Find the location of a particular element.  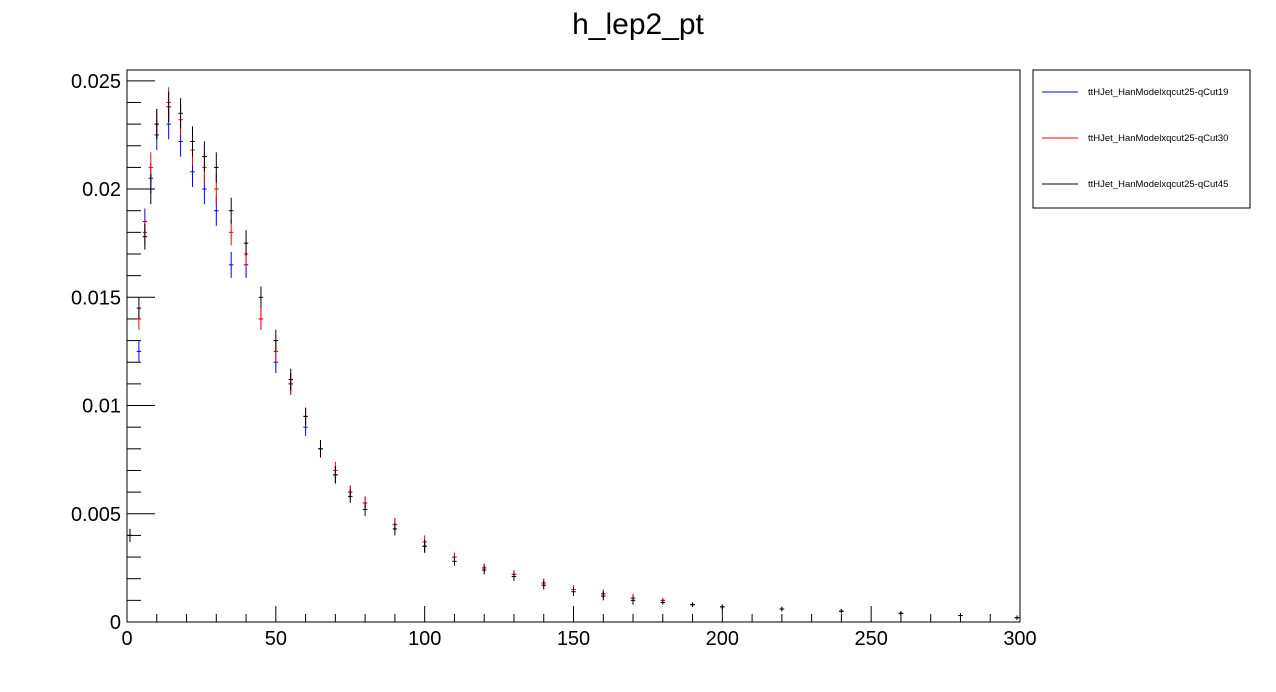

legend-entry-qcut19: ttHJet_HanModelxqcut25-qCut19 is located at coordinates (1135, 92).